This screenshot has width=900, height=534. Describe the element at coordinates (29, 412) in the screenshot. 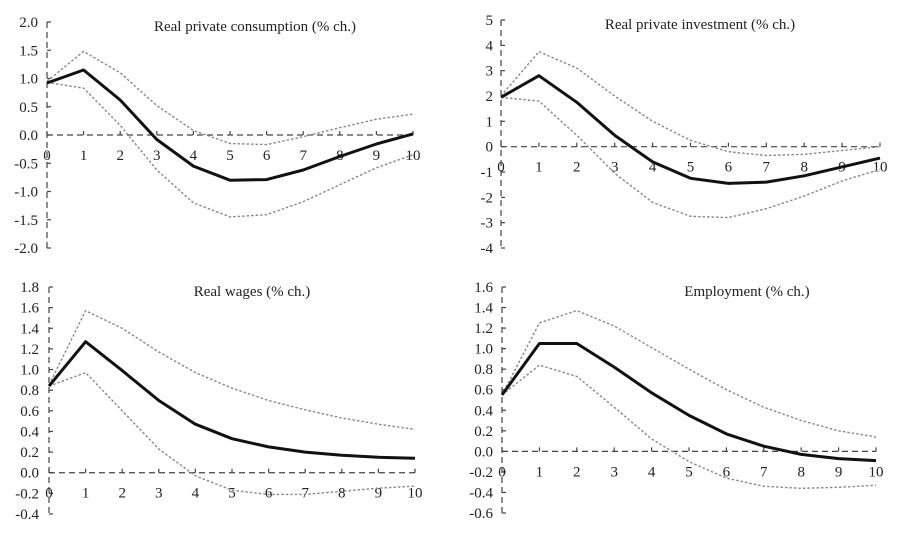

I see `y-tick-label: 0.6` at that location.